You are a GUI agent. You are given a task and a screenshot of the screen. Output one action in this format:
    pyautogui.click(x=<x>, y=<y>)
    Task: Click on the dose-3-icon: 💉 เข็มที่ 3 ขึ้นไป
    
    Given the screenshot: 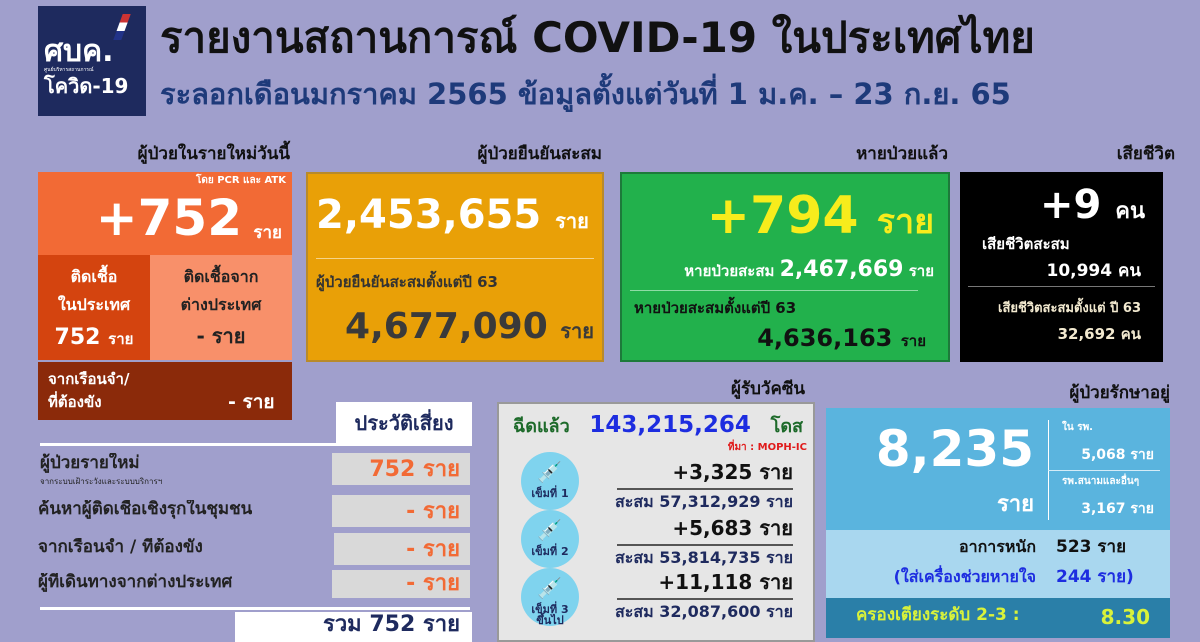 What is the action you would take?
    pyautogui.click(x=550, y=597)
    